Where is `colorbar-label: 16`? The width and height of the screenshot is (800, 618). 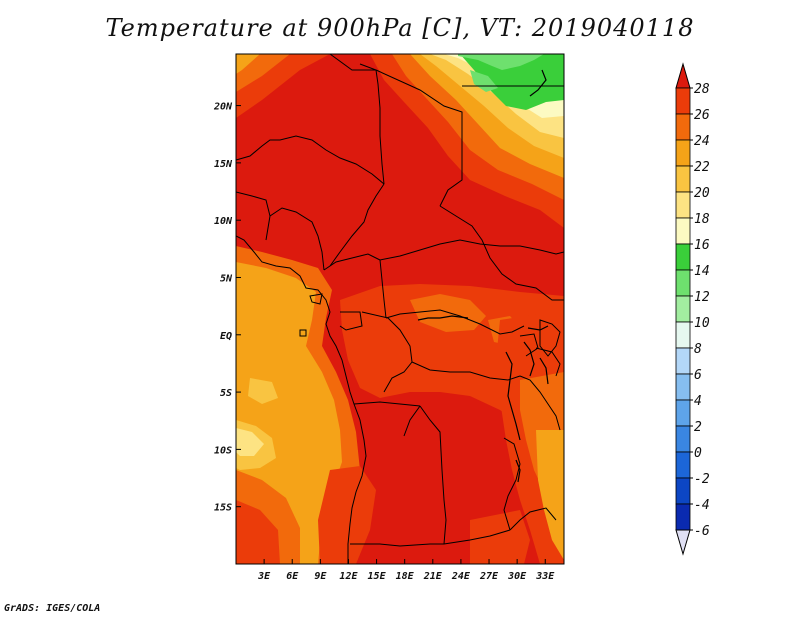
colorbar-label: 16 is located at coordinates (702, 245).